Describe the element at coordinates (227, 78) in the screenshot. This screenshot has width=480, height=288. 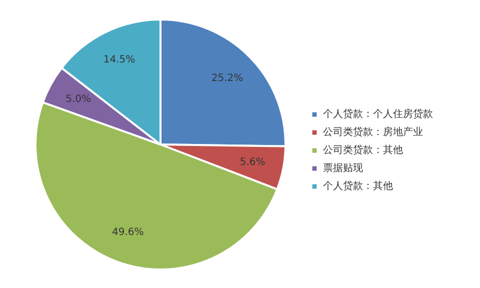
I see `data-label: 25.2%` at that location.